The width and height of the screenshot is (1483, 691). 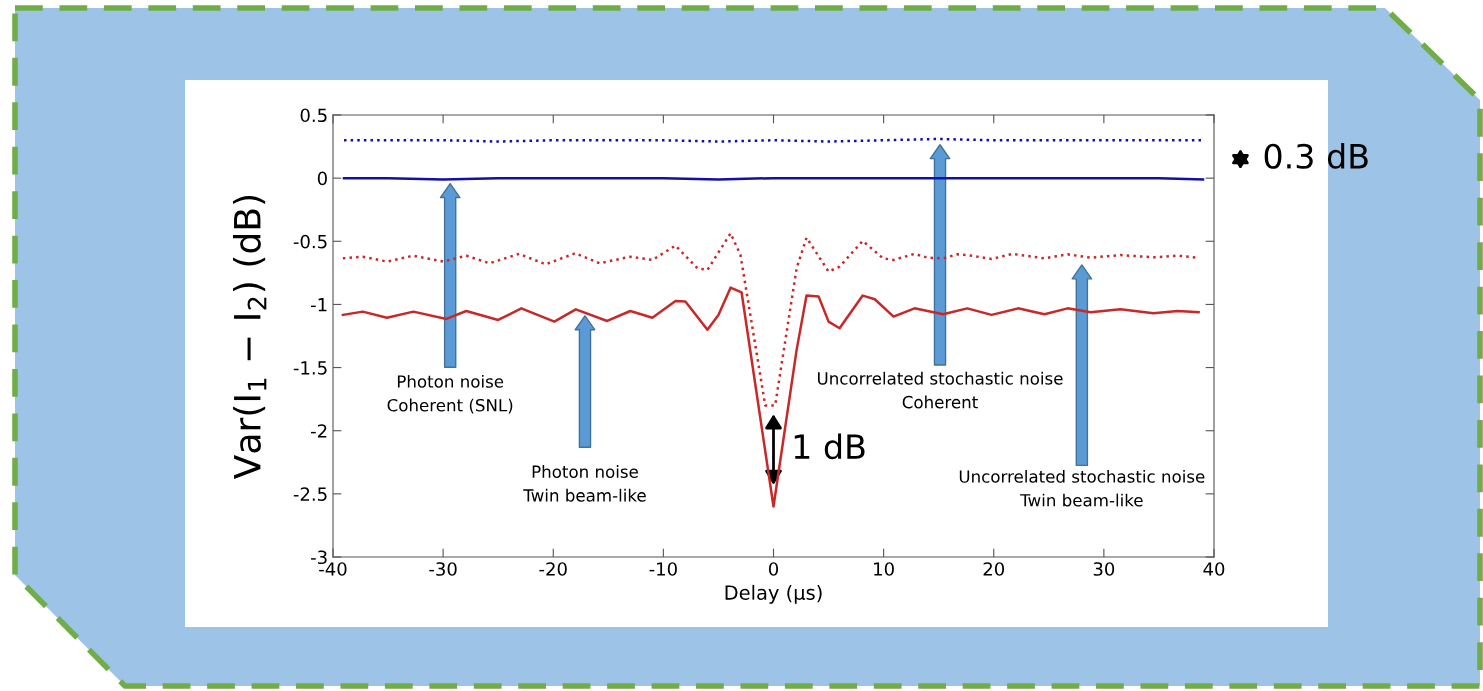 I want to click on text: 0.3 dB, so click(x=1316, y=156).